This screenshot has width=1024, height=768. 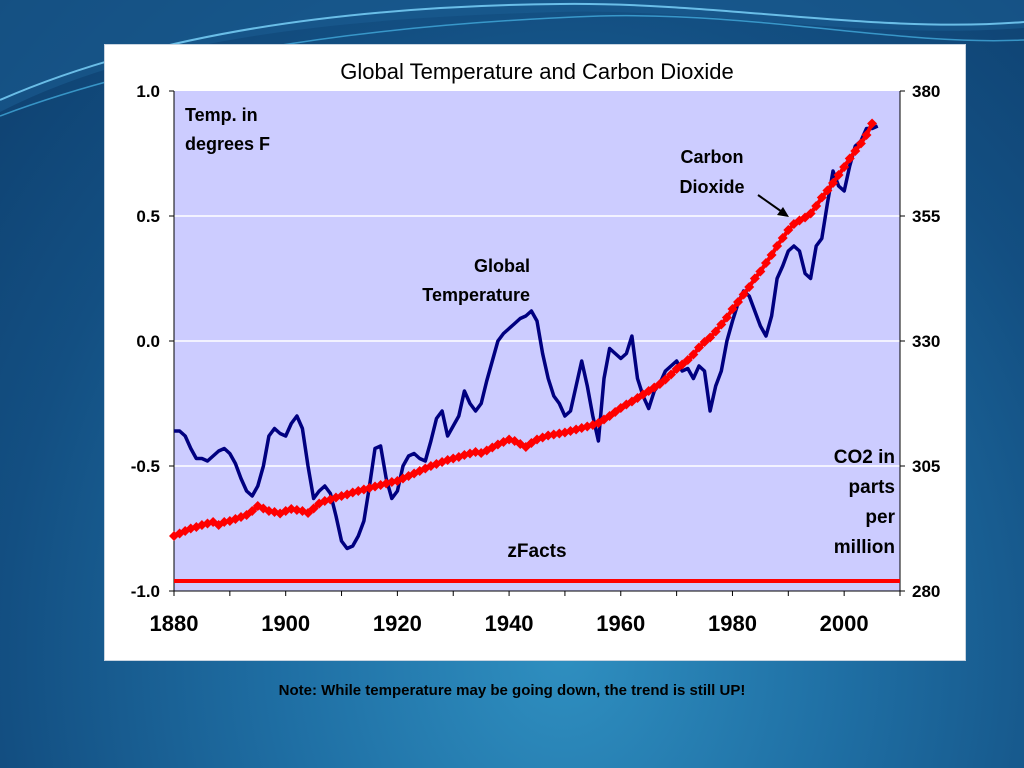 I want to click on bottom-tick-label: 1880, so click(x=174, y=623).